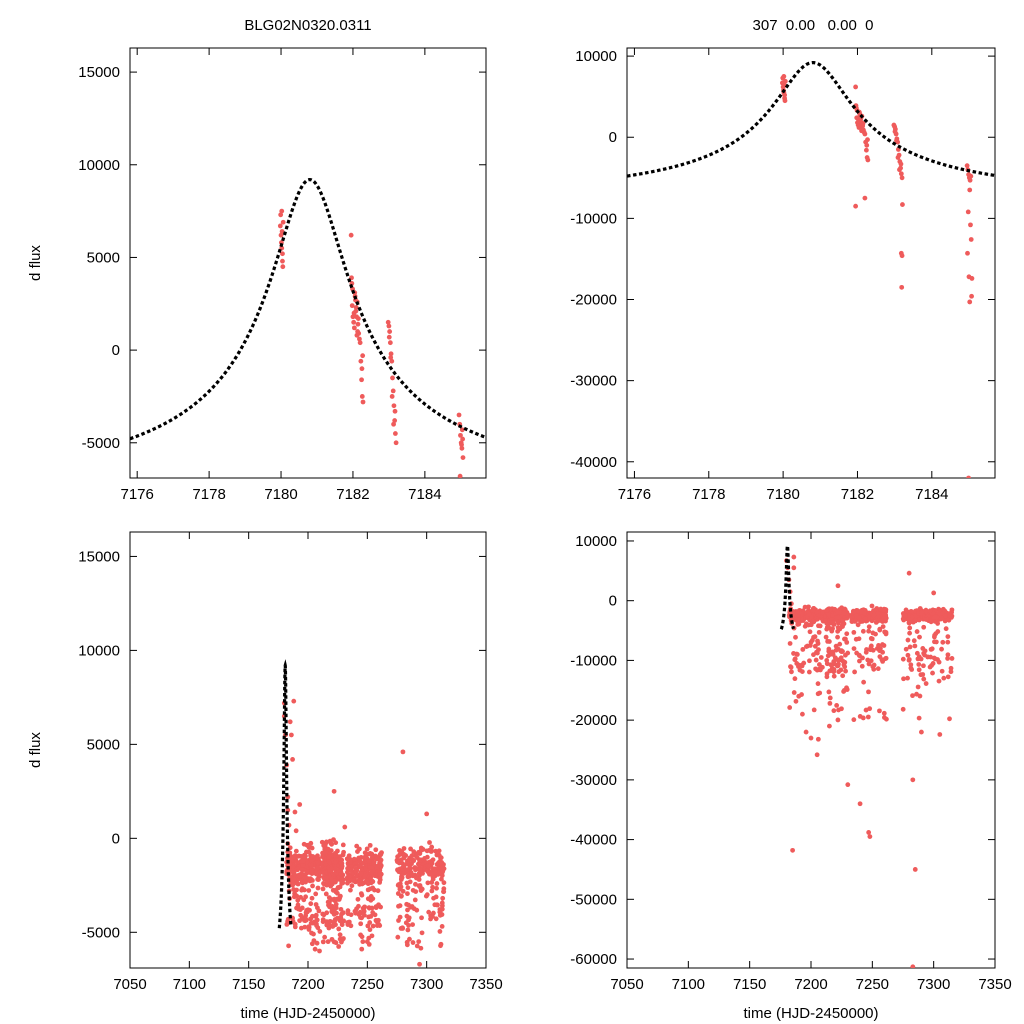  I want to click on x-axis-label: time (HJD-2450000), so click(810, 1013).